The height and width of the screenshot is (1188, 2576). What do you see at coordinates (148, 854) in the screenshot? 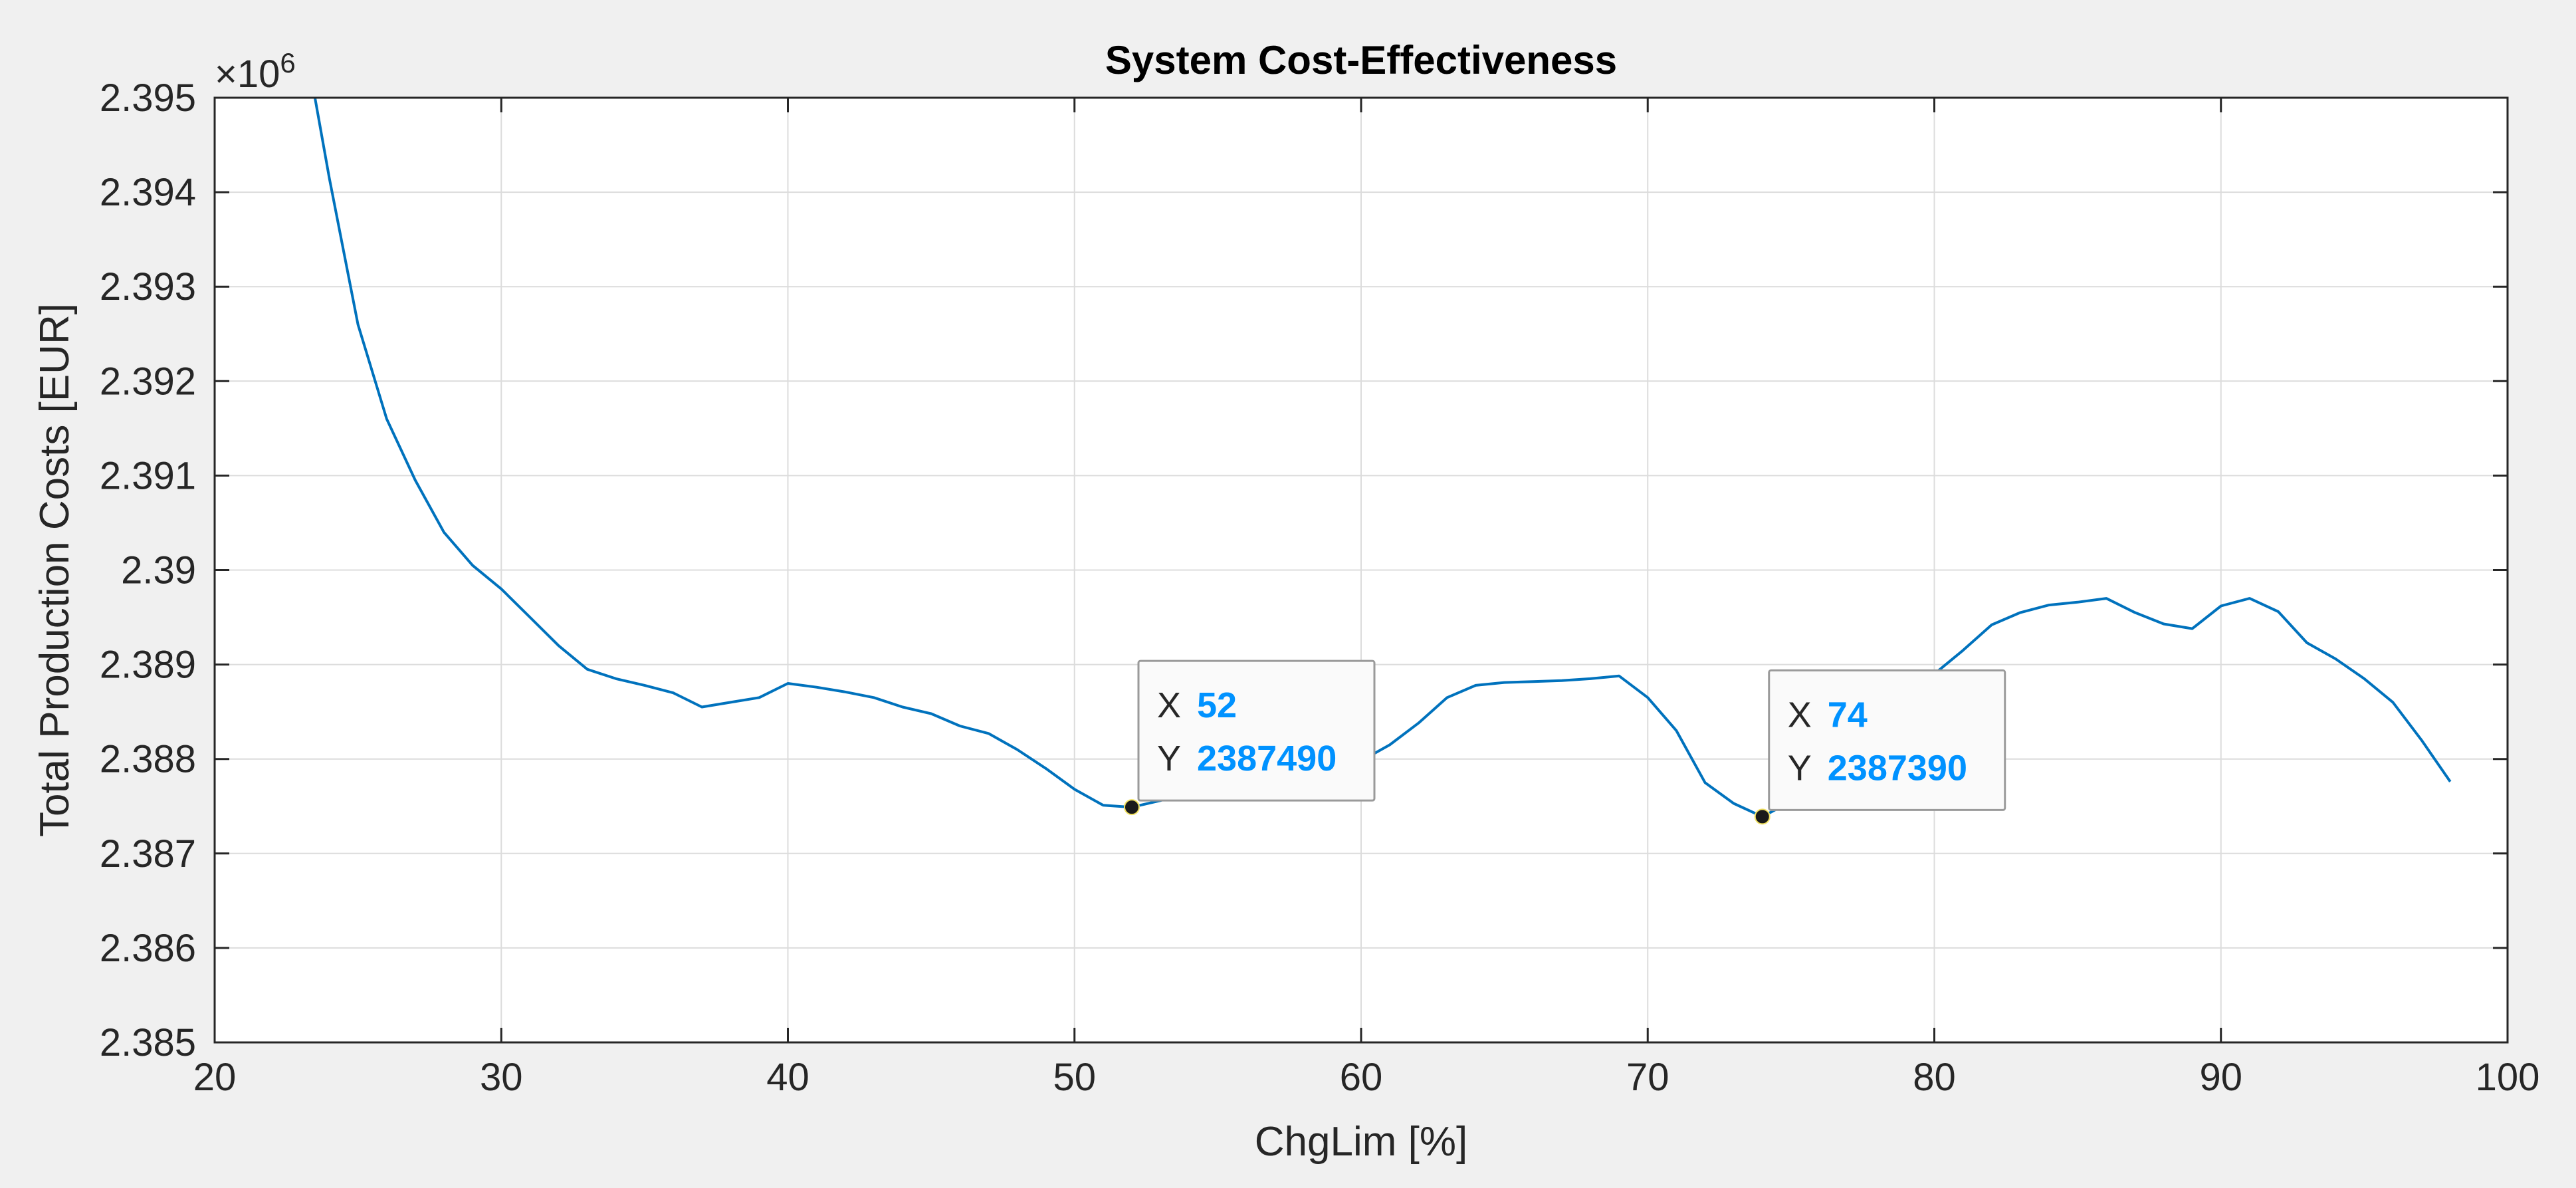
I see `y-tick-label: 2.387` at bounding box center [148, 854].